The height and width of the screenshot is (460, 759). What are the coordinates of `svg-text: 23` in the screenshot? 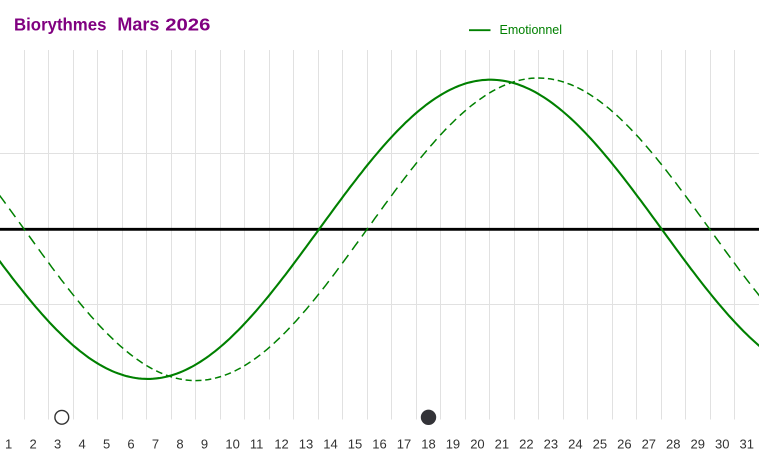 It's located at (551, 444).